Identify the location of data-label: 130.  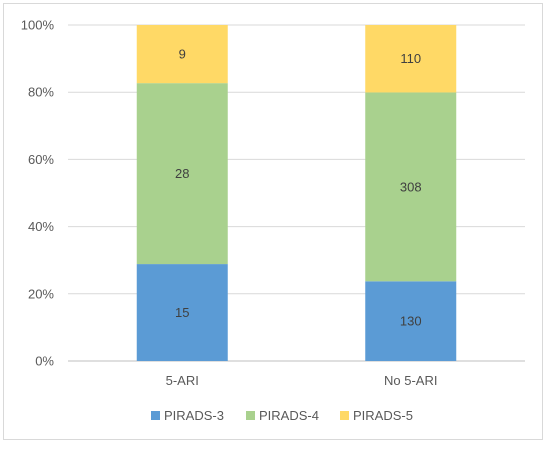
(411, 321).